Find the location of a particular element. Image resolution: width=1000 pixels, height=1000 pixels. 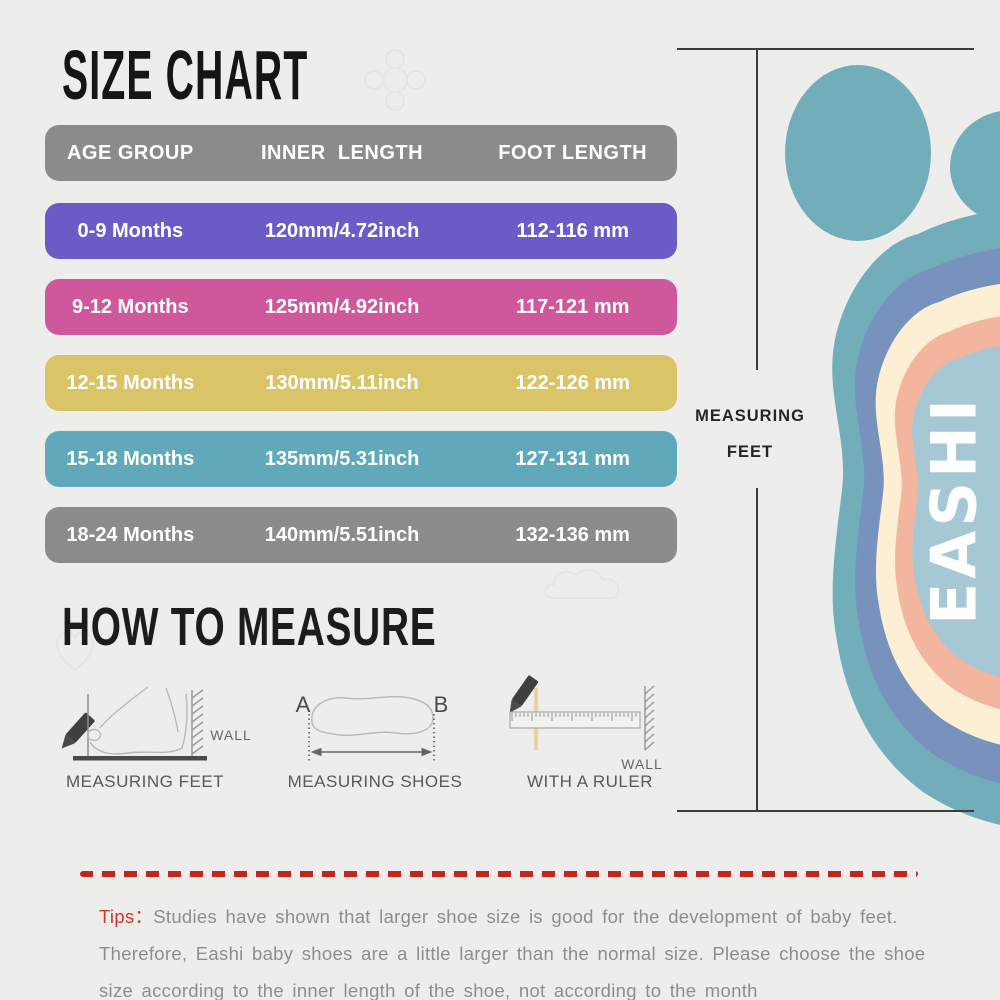

measuring-feet-label-line1: MEASURING is located at coordinates (750, 416).